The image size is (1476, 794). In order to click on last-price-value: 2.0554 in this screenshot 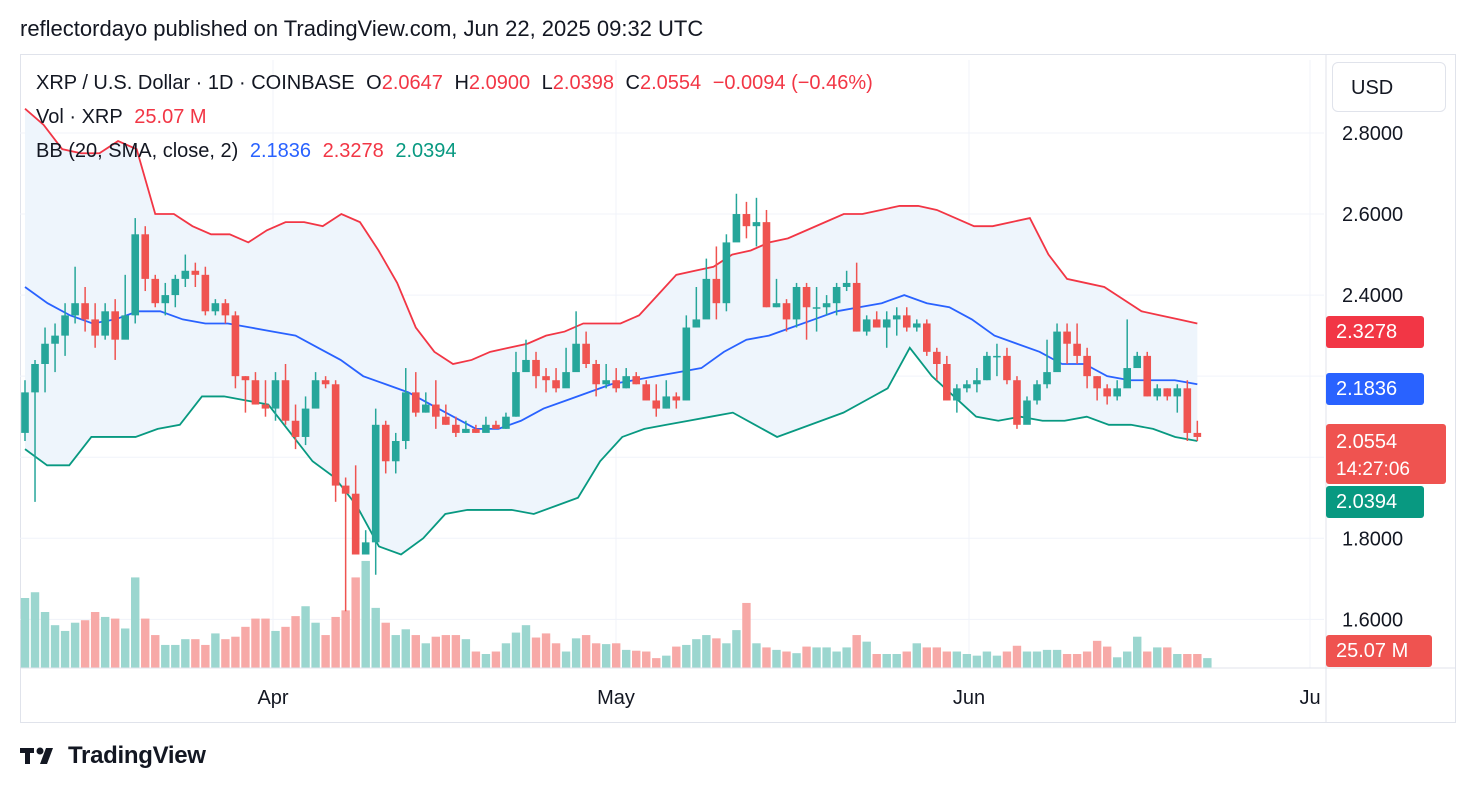, I will do `click(1367, 442)`.